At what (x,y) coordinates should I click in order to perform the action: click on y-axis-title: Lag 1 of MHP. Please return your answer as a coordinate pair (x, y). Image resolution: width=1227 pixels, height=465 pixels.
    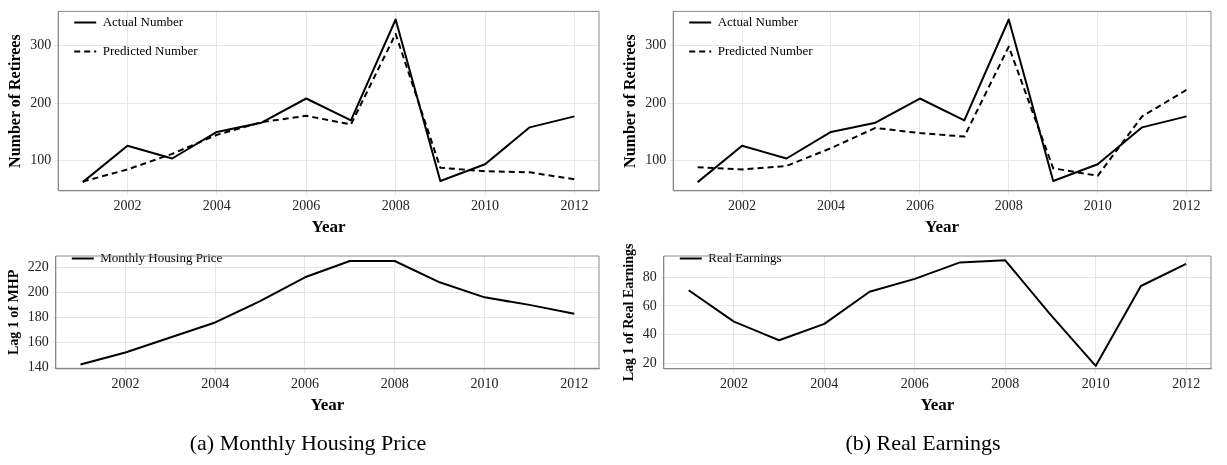
    Looking at the image, I should click on (14, 312).